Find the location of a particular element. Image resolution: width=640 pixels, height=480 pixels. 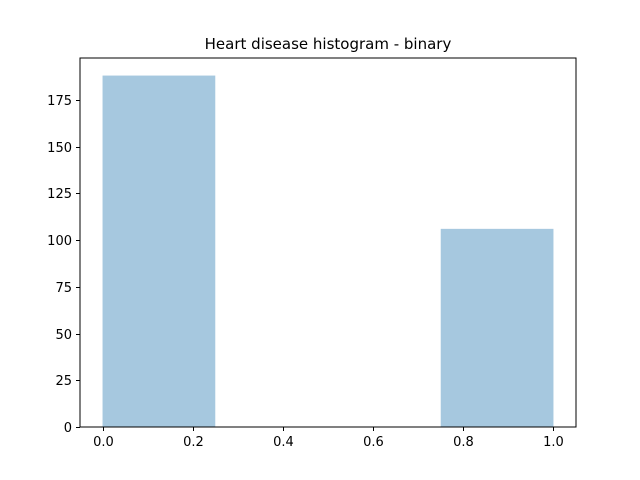

y-tick-label: 25 is located at coordinates (63, 381).